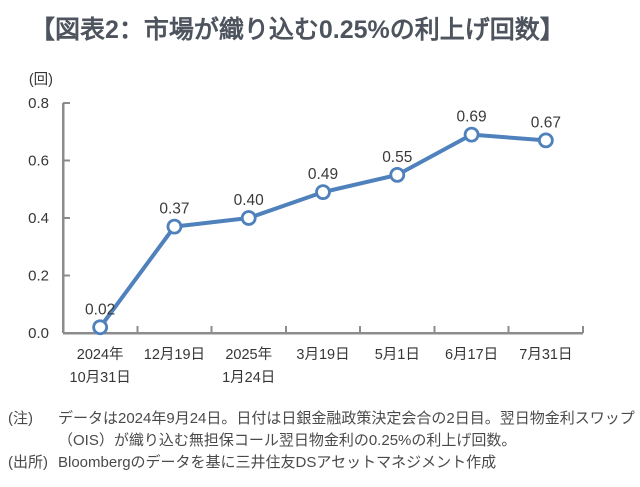  I want to click on x-tick-label: 12月19日, so click(174, 355).